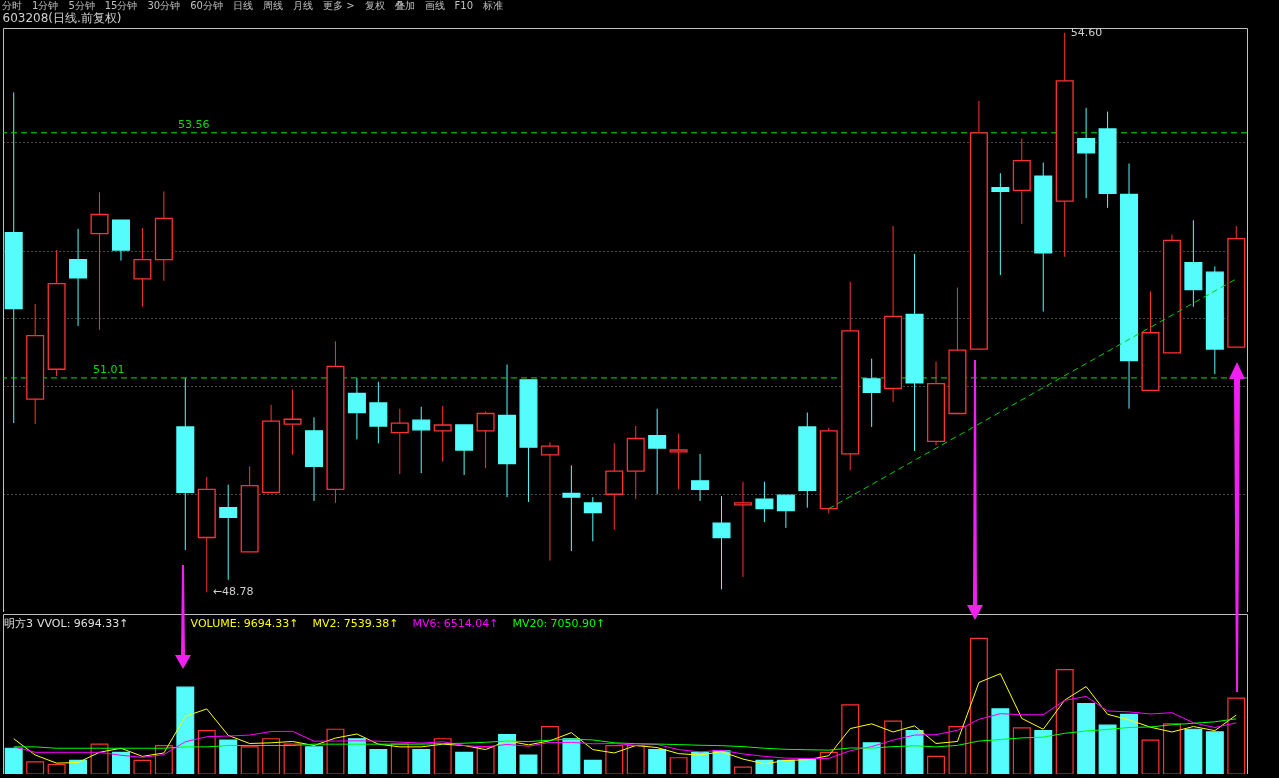  What do you see at coordinates (83, 623) in the screenshot?
I see `text: VVOL: 9694.33↑` at bounding box center [83, 623].